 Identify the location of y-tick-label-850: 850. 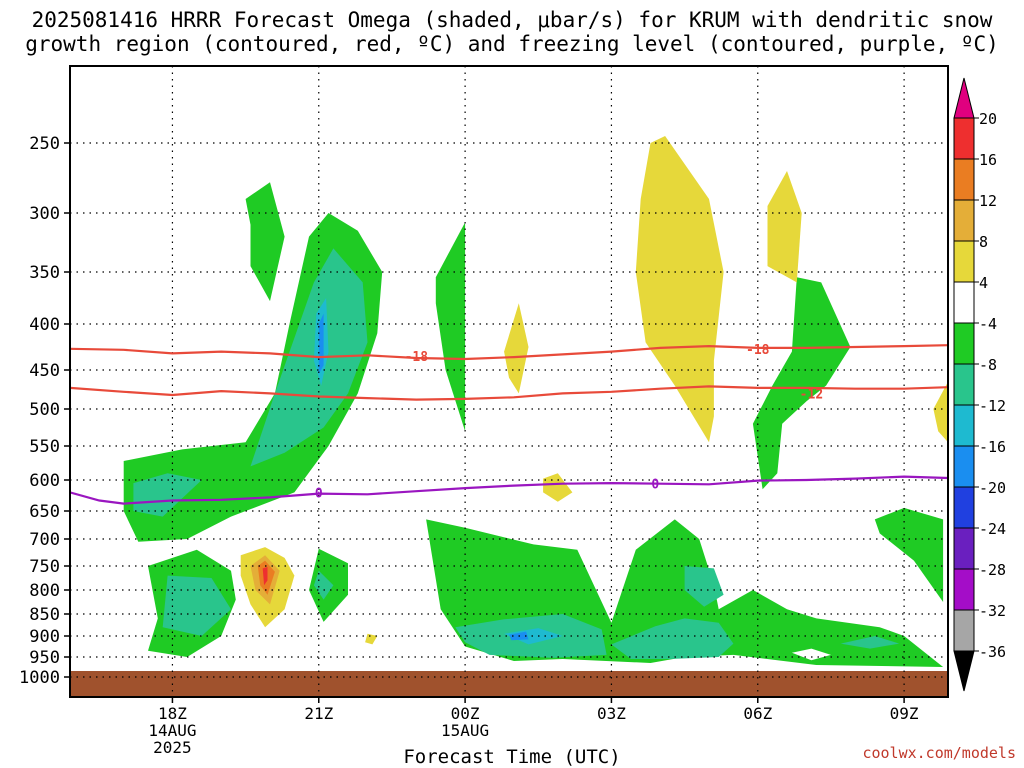
(44, 615).